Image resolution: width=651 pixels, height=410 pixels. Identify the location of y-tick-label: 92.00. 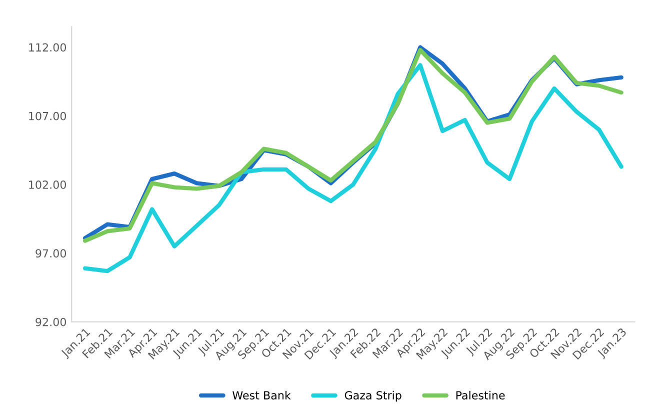
(51, 322).